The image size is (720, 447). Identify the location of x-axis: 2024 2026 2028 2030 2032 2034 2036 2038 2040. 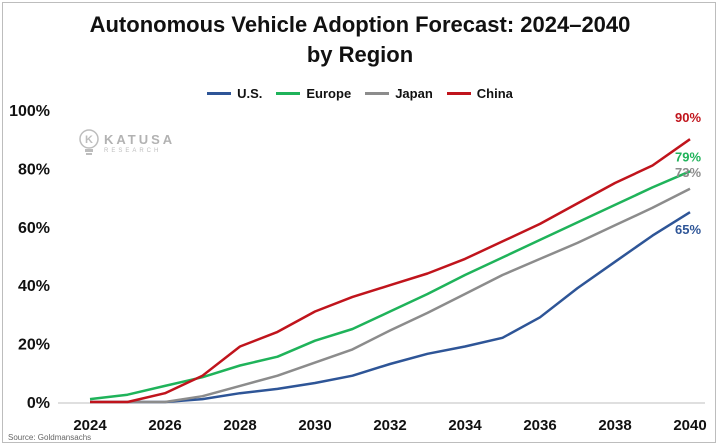
(389, 425).